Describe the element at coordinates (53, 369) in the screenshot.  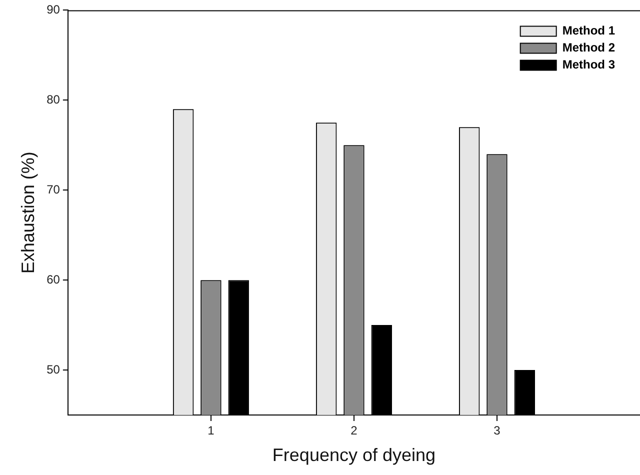
I see `y-tick-label: 50` at that location.